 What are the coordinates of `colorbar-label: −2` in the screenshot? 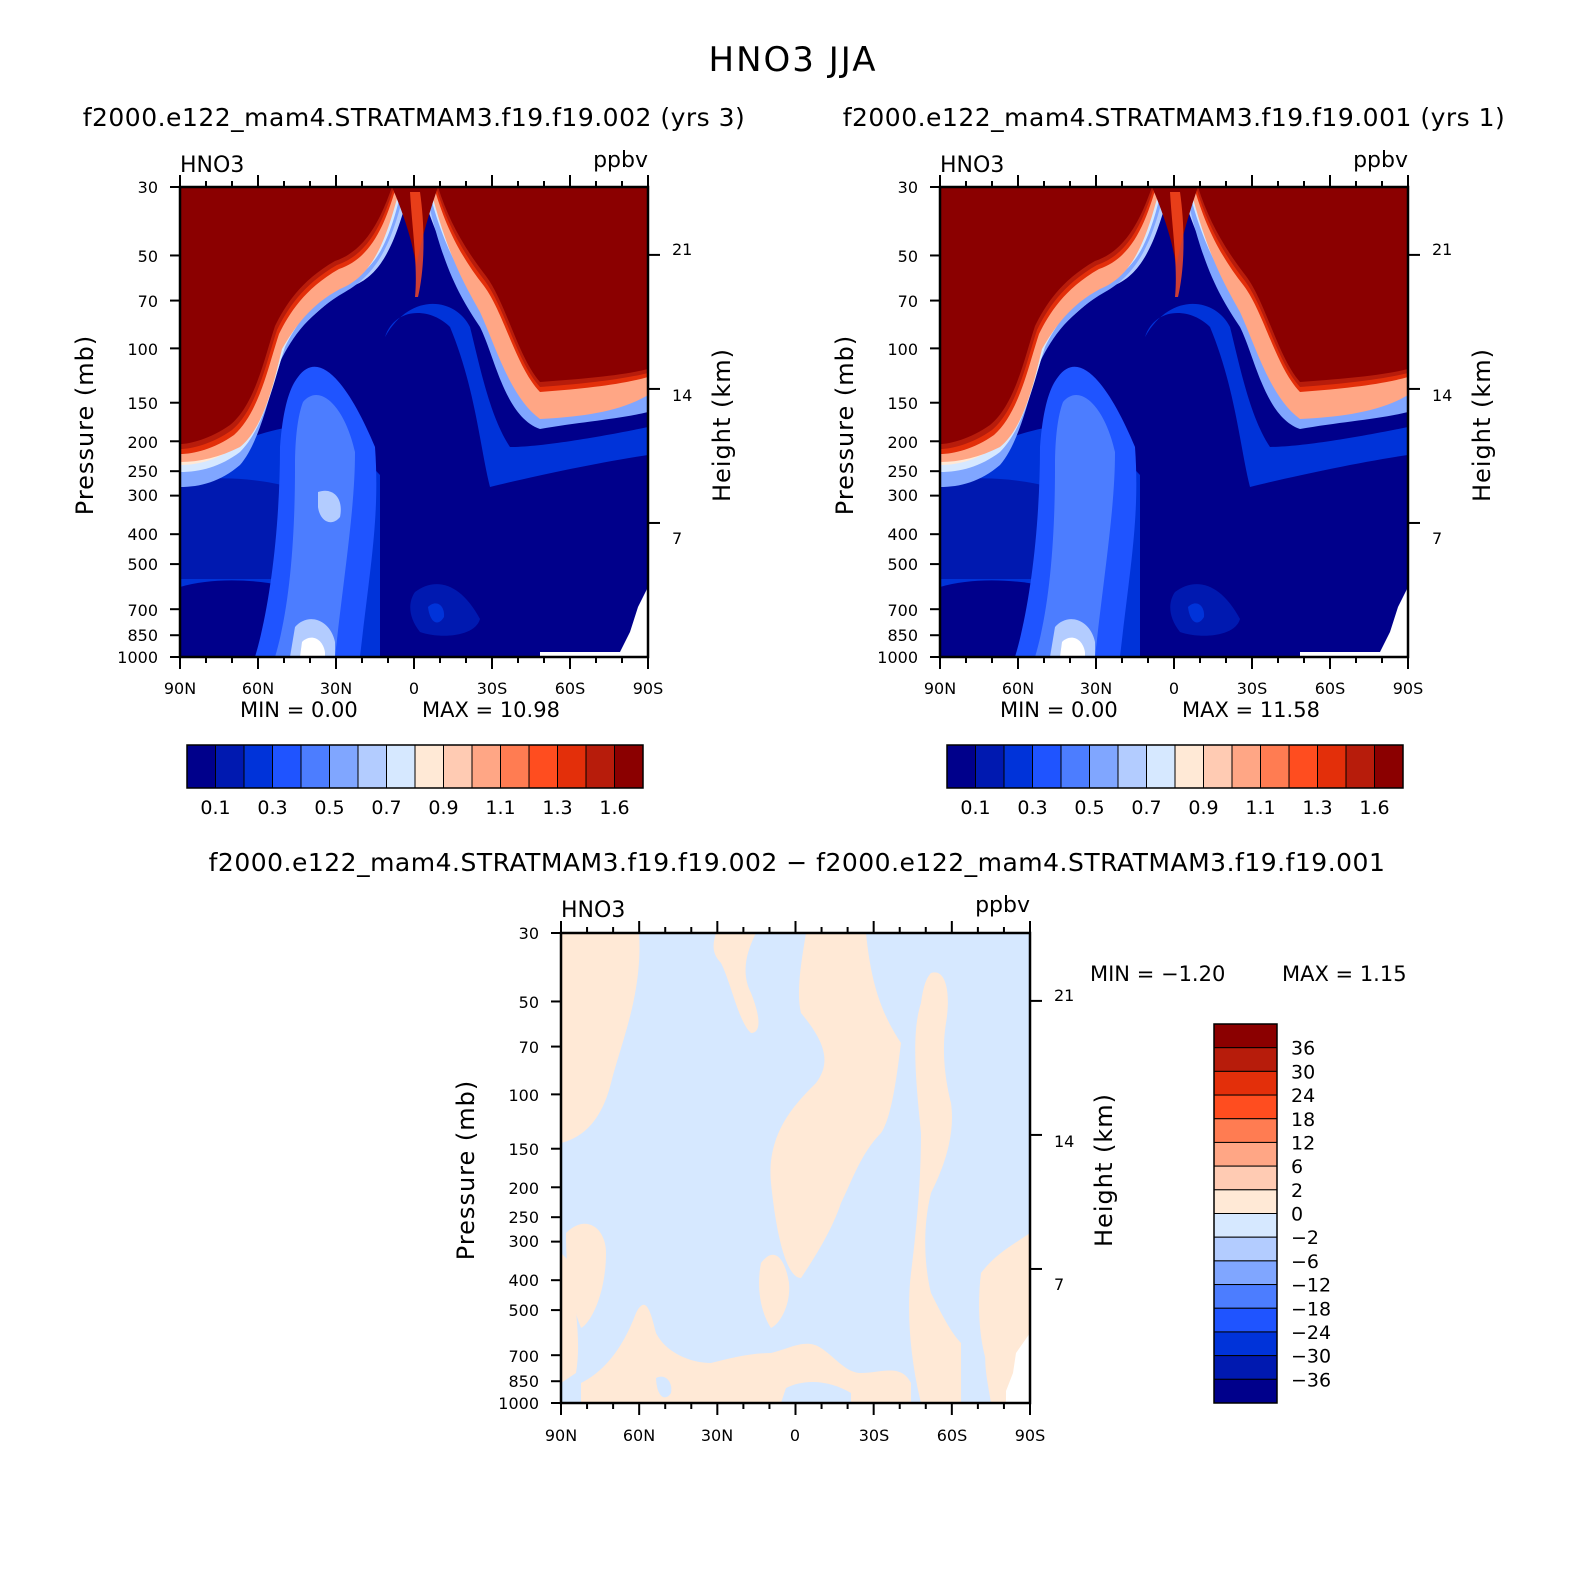 It's located at (1305, 1238).